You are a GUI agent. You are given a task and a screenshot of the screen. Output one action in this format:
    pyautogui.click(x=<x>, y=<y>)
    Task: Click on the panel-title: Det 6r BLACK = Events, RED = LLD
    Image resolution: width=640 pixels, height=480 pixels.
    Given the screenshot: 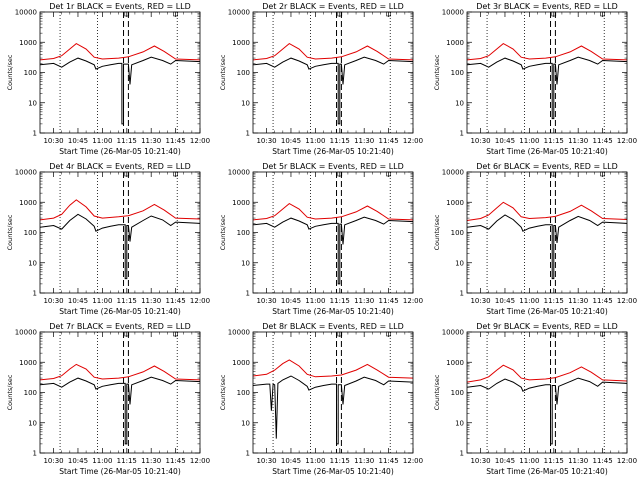 What is the action you would take?
    pyautogui.click(x=547, y=166)
    